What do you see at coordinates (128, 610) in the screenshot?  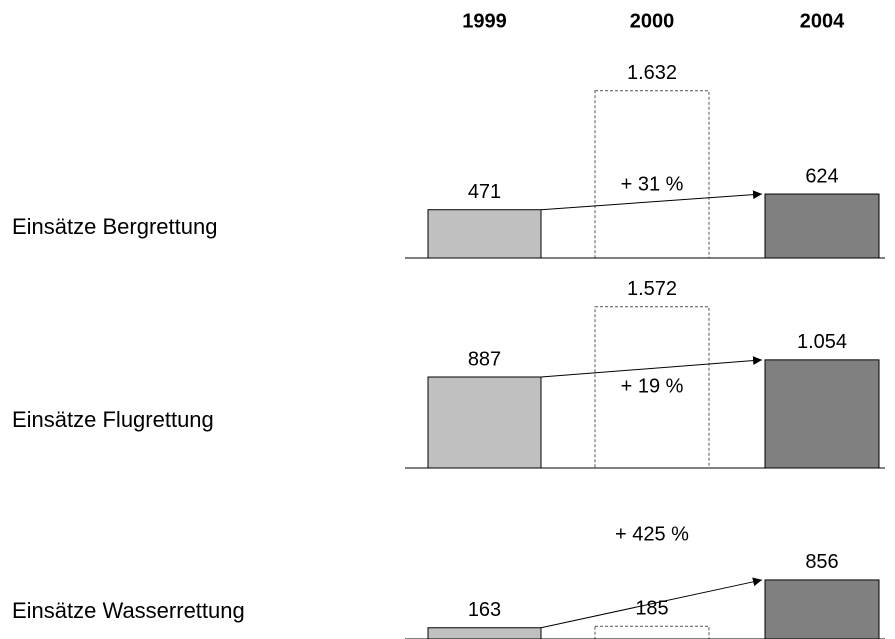 I see `row-label: Einsätze Wasserrettung` at bounding box center [128, 610].